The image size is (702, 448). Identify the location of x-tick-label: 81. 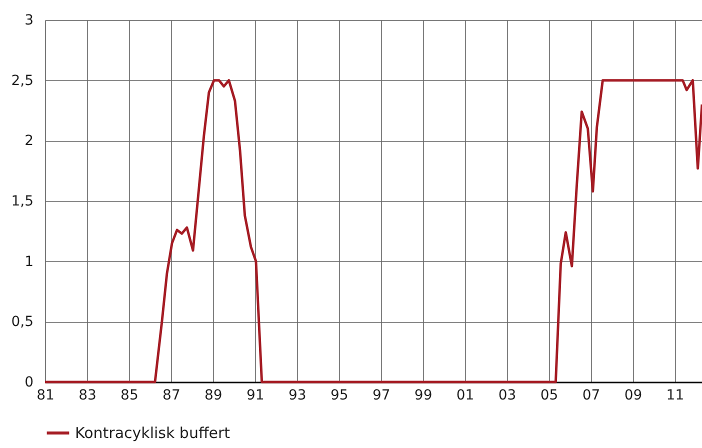
(45, 396).